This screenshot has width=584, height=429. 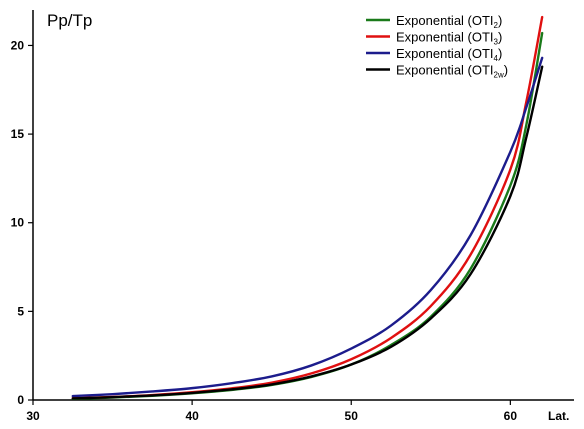 What do you see at coordinates (271, 411) in the screenshot?
I see `x-ticks: 30 40 50 60` at bounding box center [271, 411].